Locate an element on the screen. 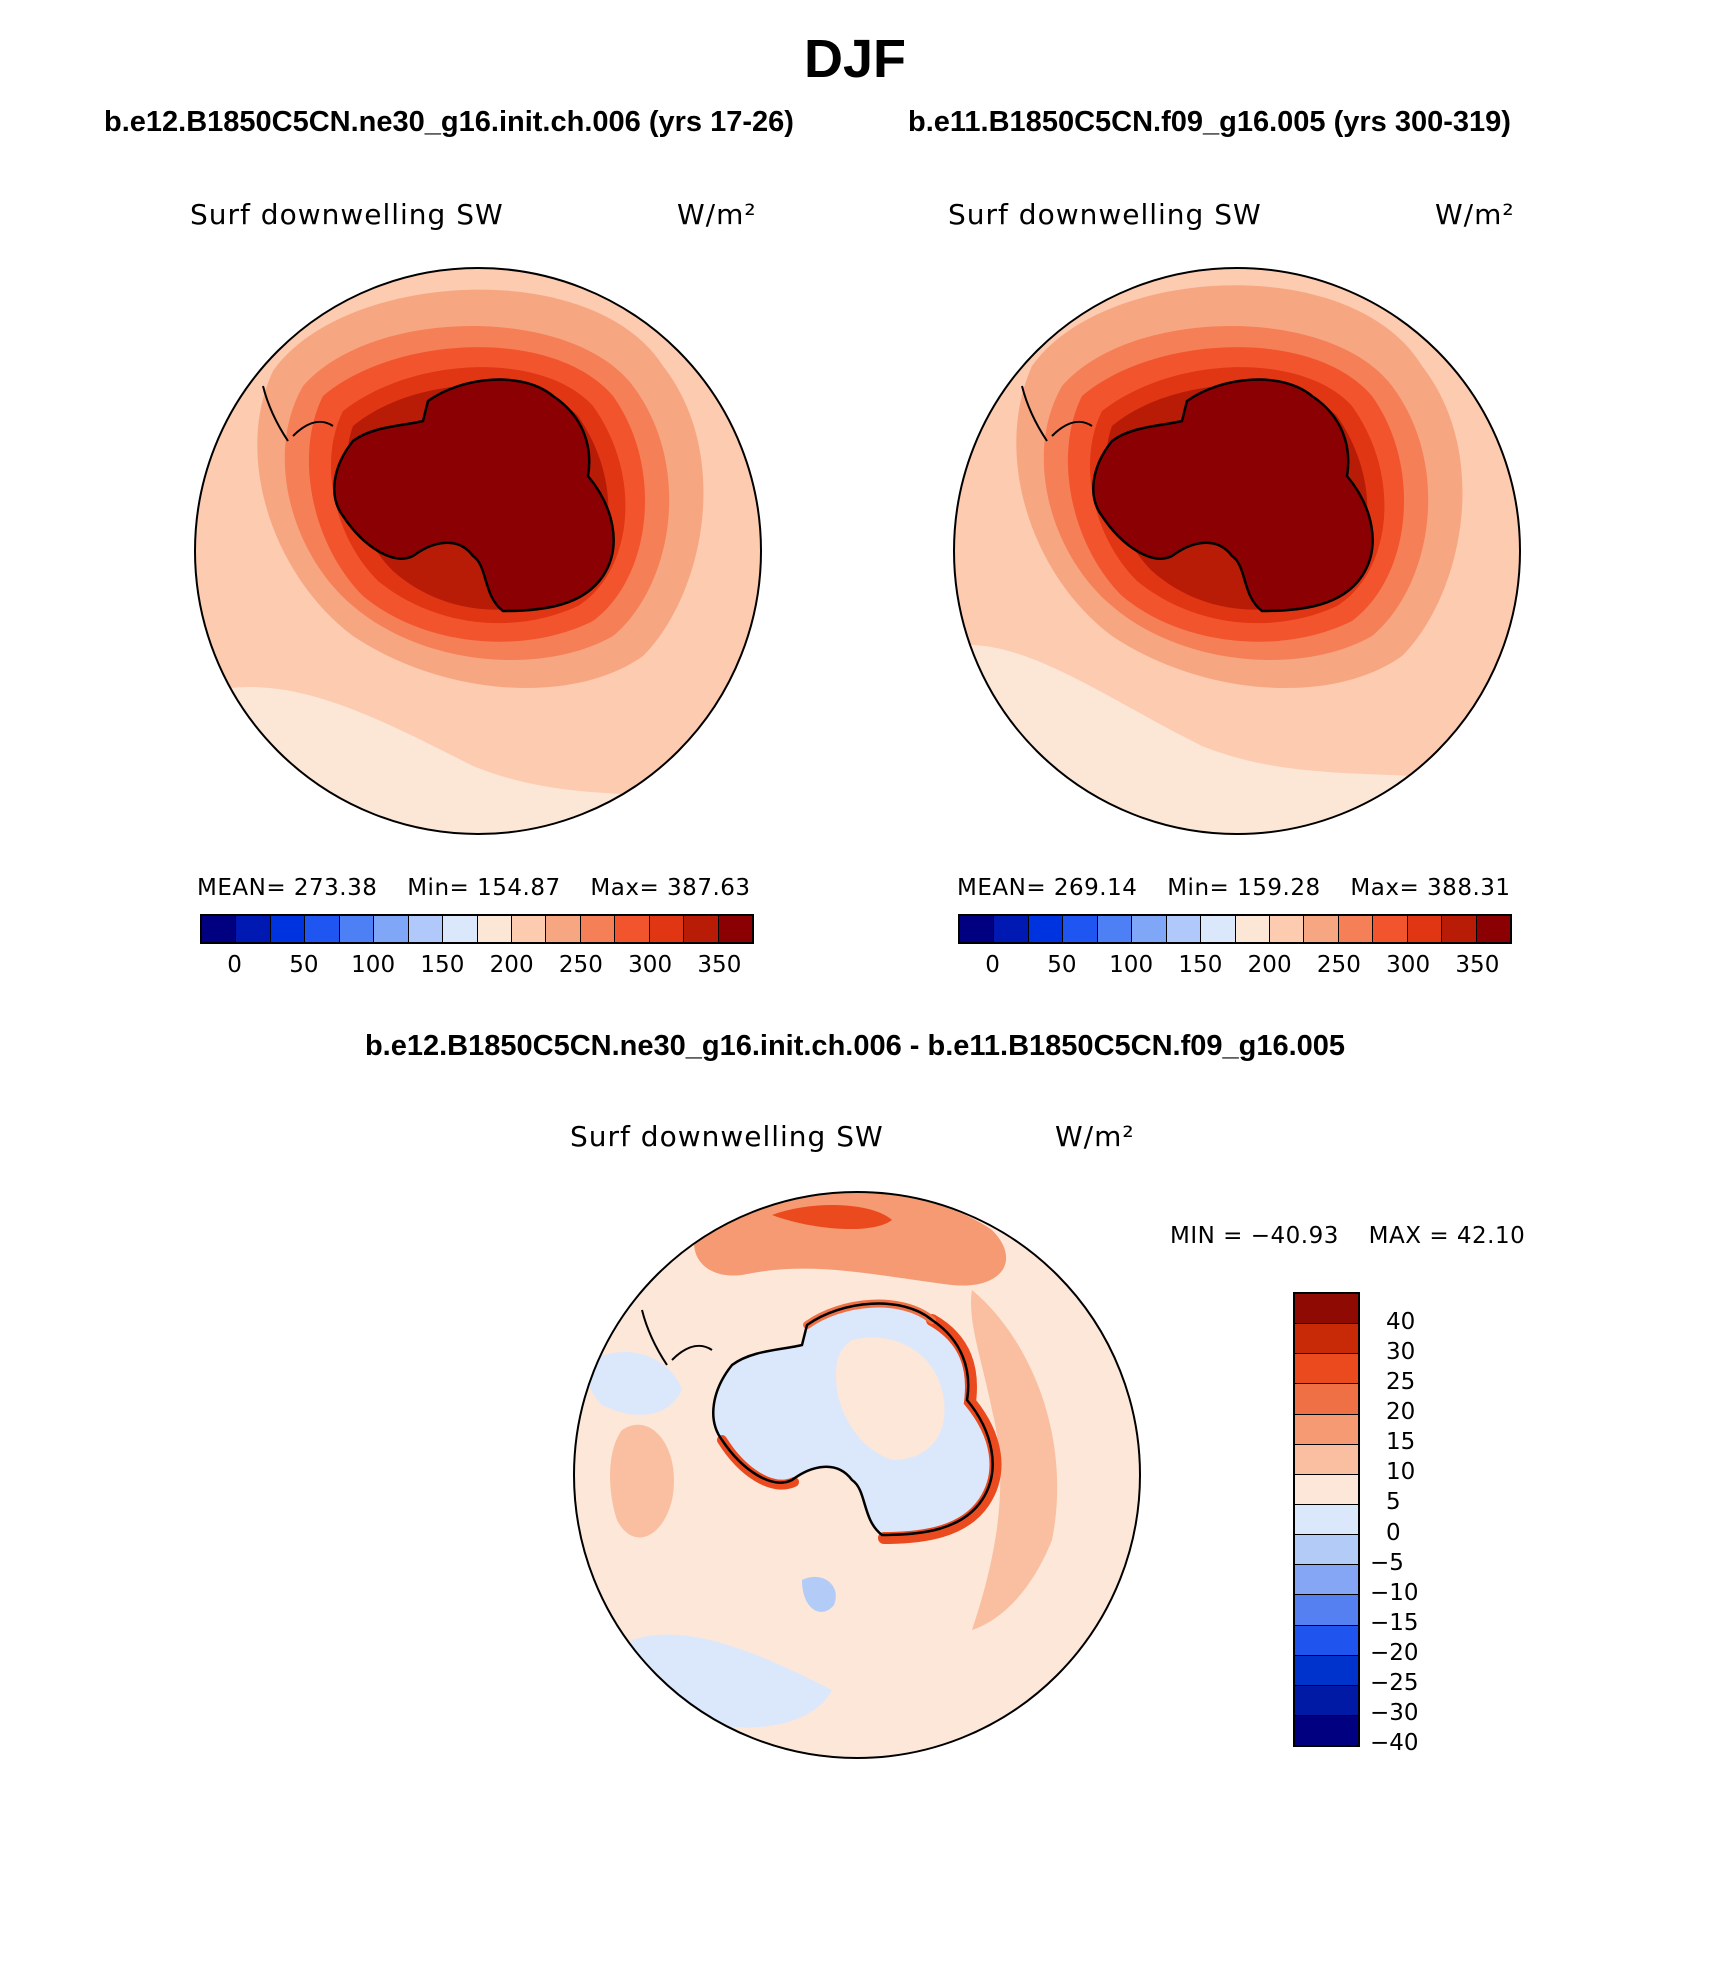 The image size is (1710, 1972). colorbar-tick-label: 20 is located at coordinates (1401, 1412).